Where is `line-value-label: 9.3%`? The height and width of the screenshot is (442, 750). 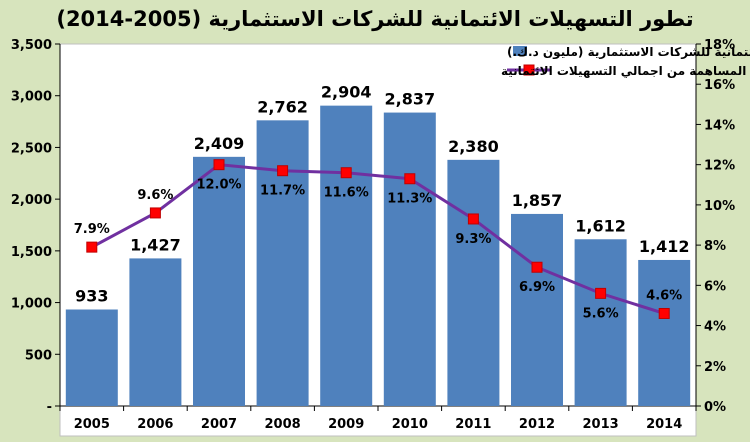 line-value-label: 9.3% is located at coordinates (473, 239).